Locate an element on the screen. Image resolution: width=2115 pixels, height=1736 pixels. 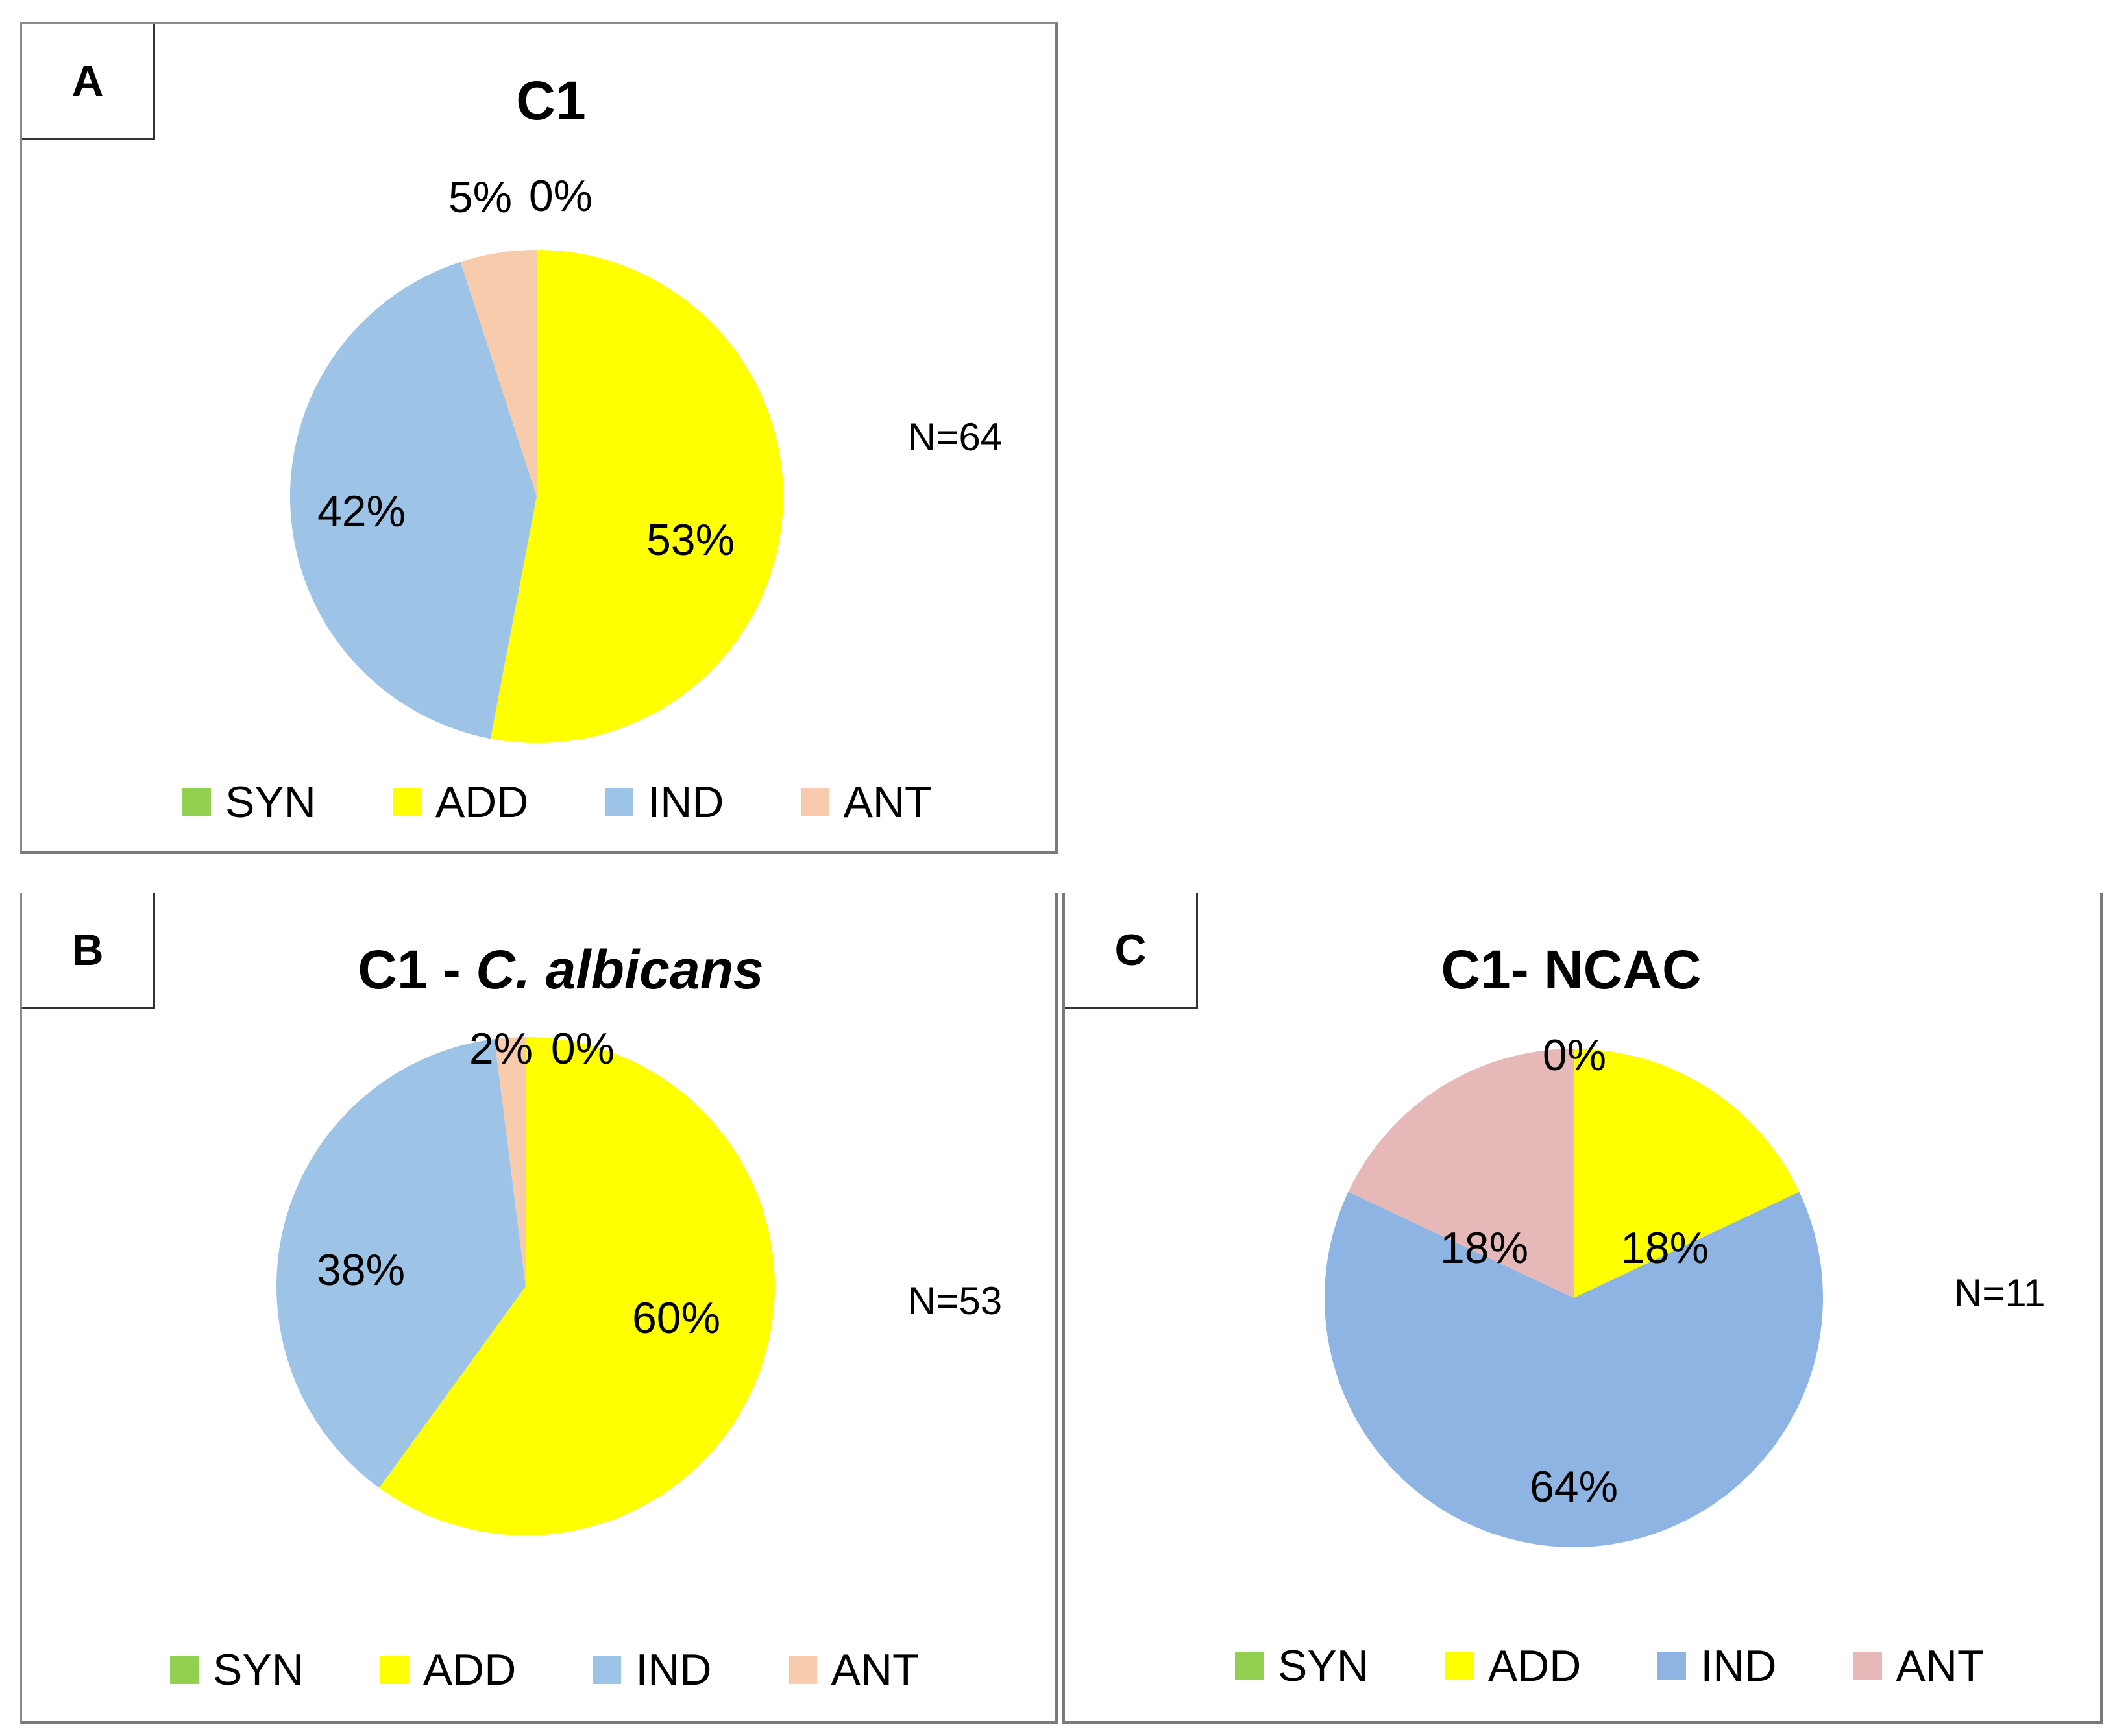
chart-title: C1 - C. albicans is located at coordinates (560, 969).